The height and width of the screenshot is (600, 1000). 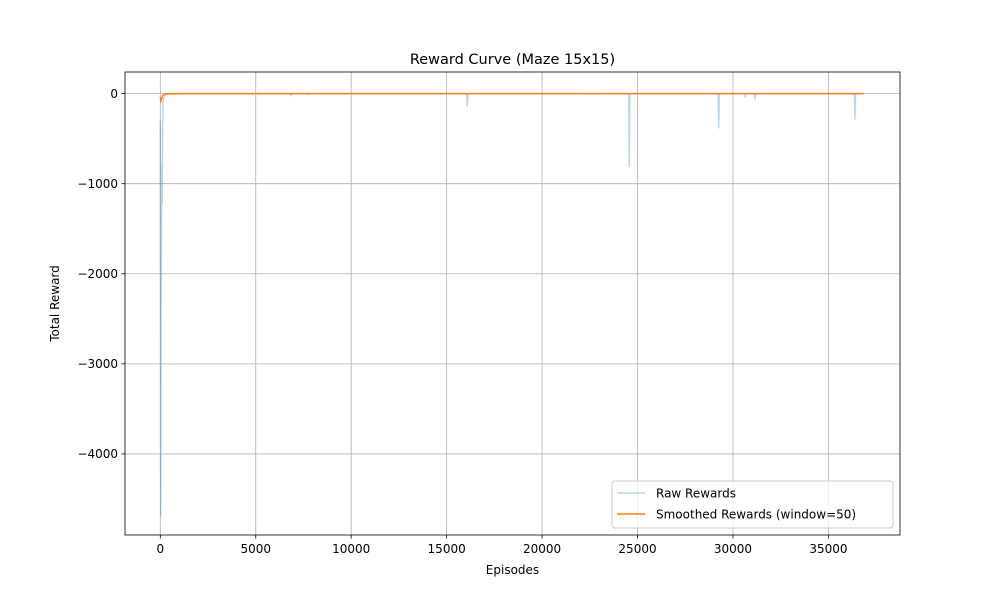 I want to click on x-tick-label: 5000, so click(x=255, y=549).